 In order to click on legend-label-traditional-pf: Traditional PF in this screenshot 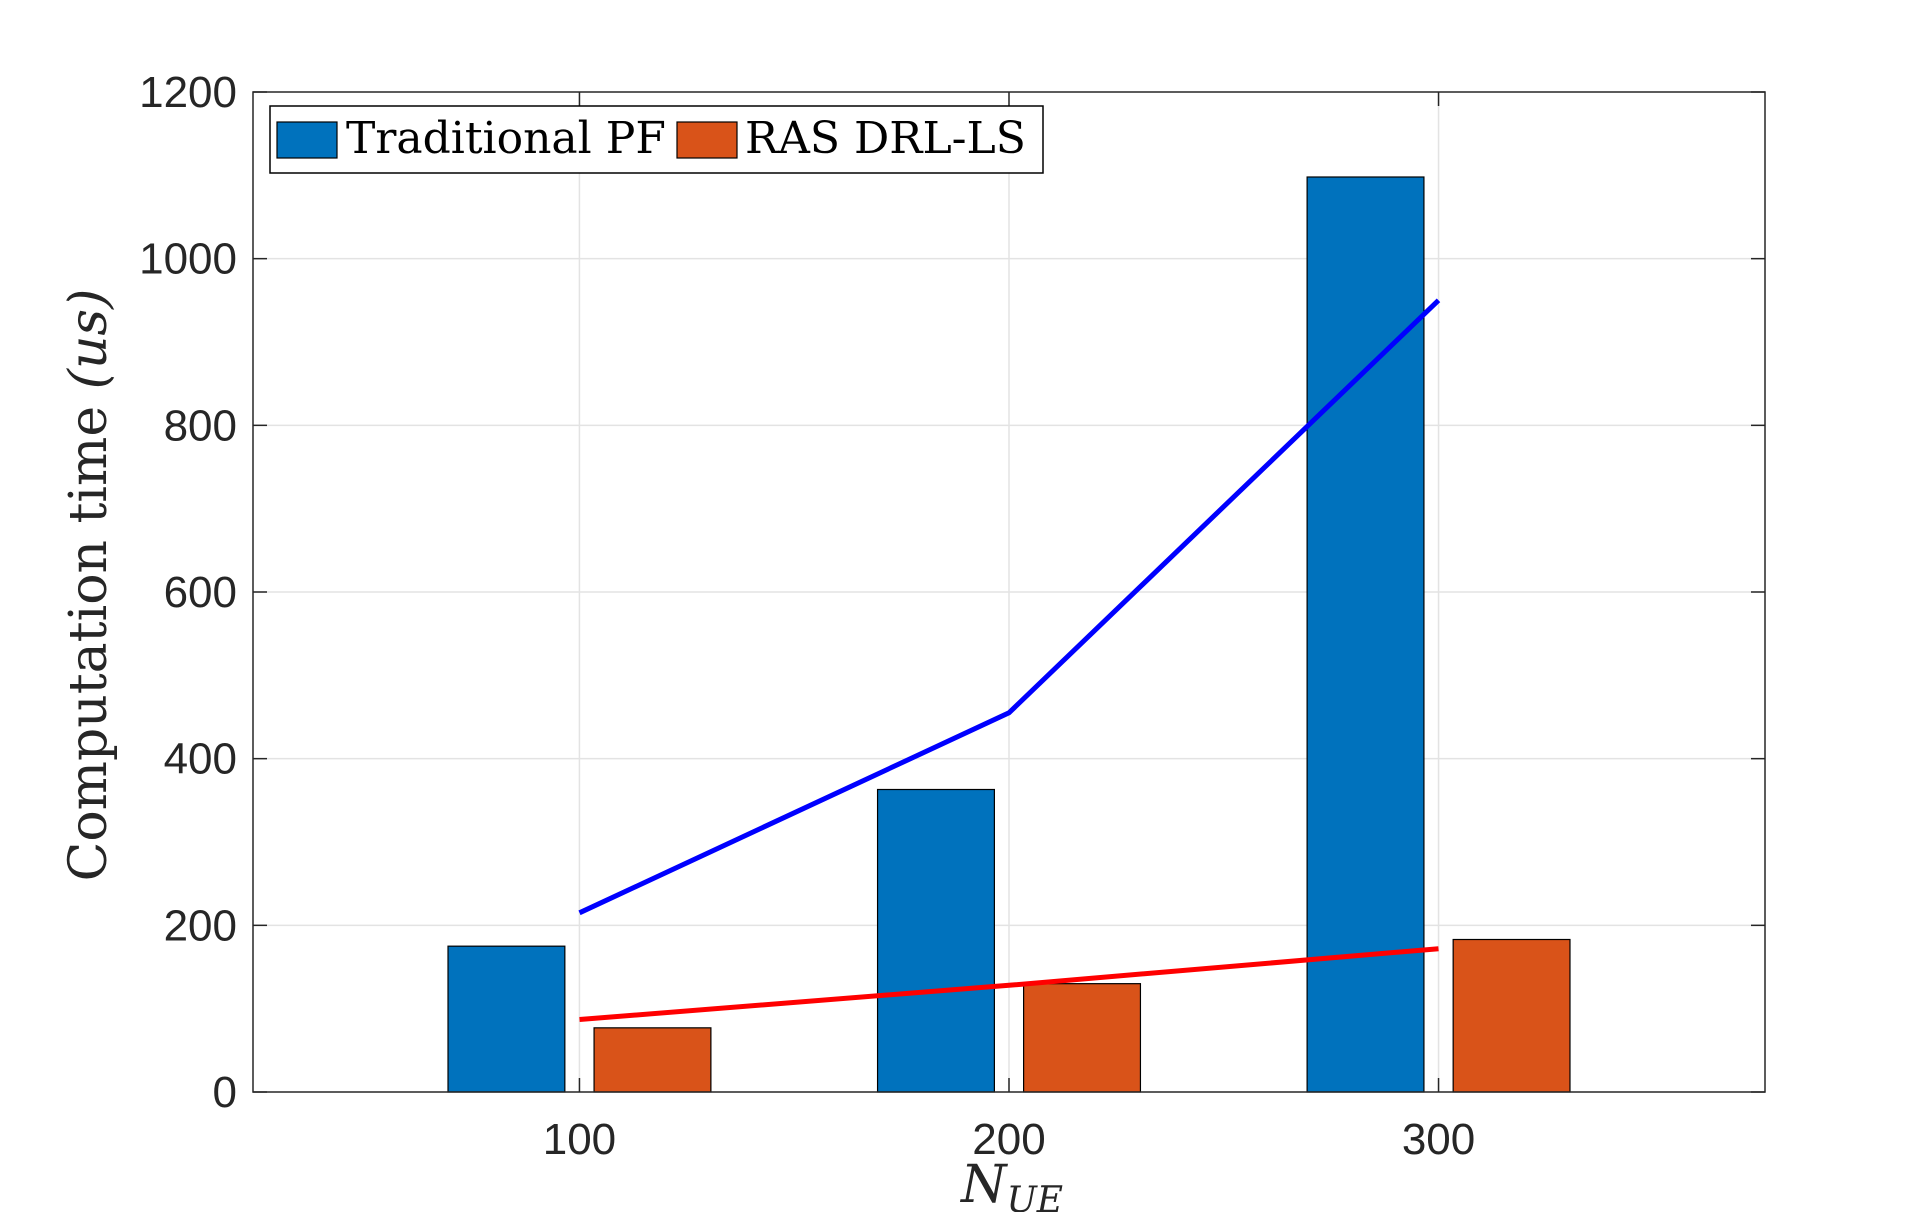, I will do `click(506, 138)`.